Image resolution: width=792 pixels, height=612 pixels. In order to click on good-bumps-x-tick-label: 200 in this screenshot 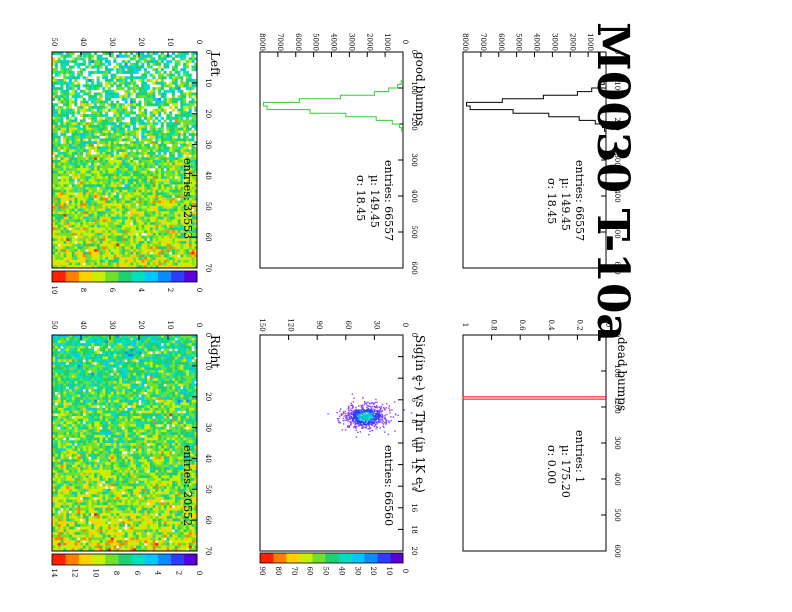, I will do `click(414, 123)`.